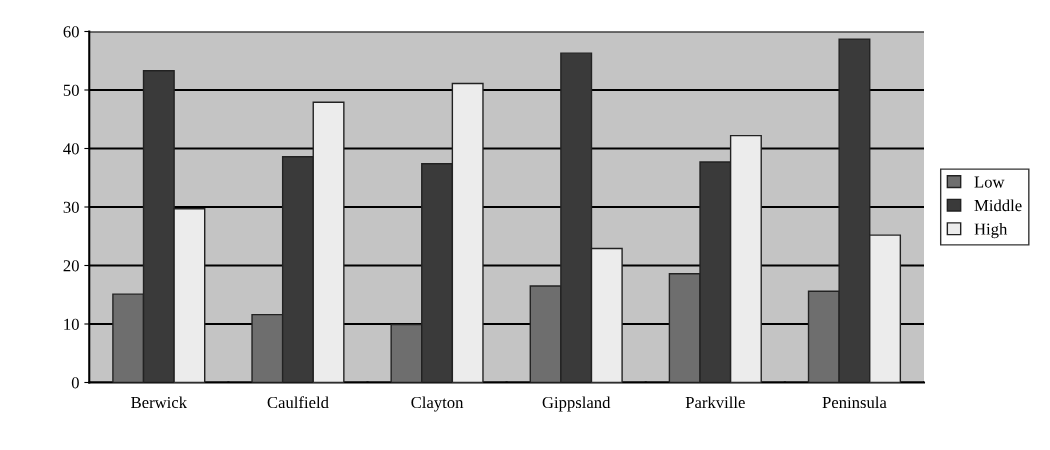 The image size is (1050, 450). Describe the element at coordinates (715, 402) in the screenshot. I see `x-tick-label: Parkville` at that location.